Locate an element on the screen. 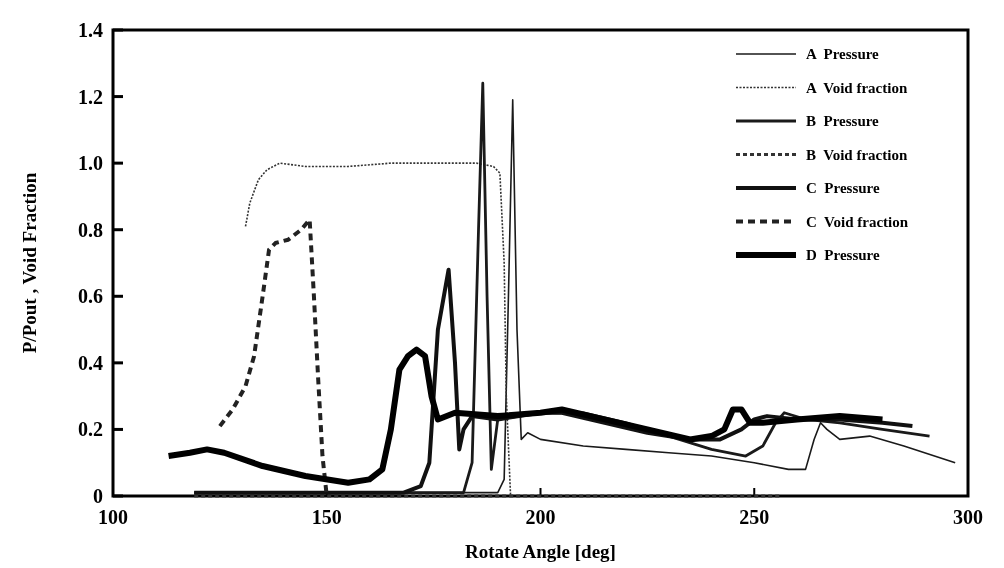 Image resolution: width=1004 pixels, height=568 pixels. legend-label: D Pressure is located at coordinates (843, 255).